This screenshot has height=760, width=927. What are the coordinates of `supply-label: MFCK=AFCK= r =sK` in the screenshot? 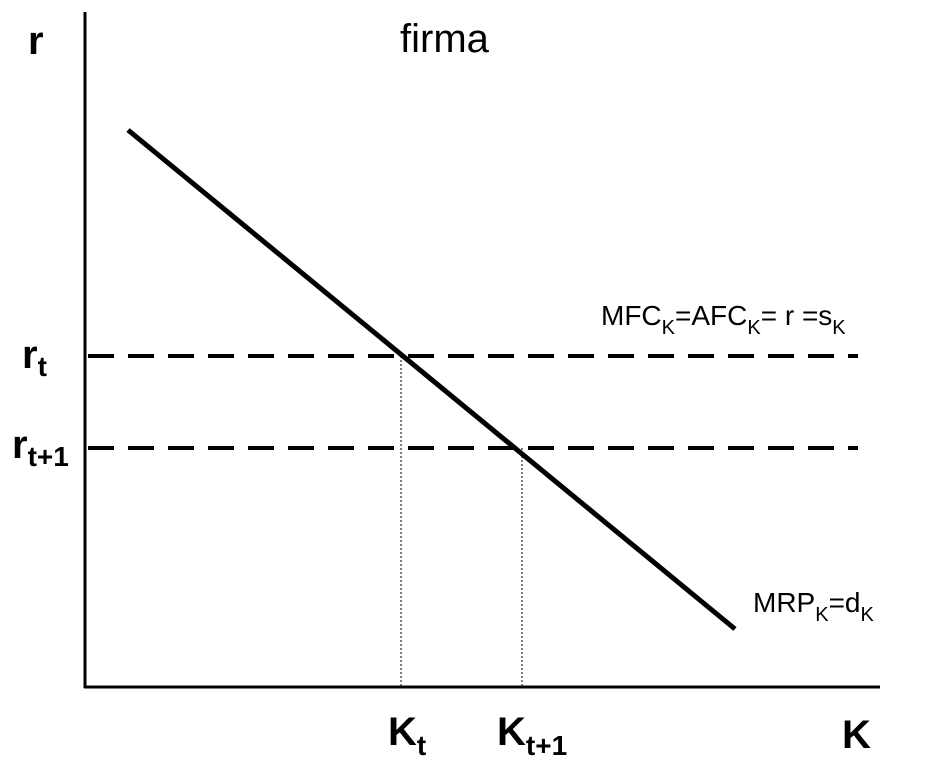 It's located at (723, 319).